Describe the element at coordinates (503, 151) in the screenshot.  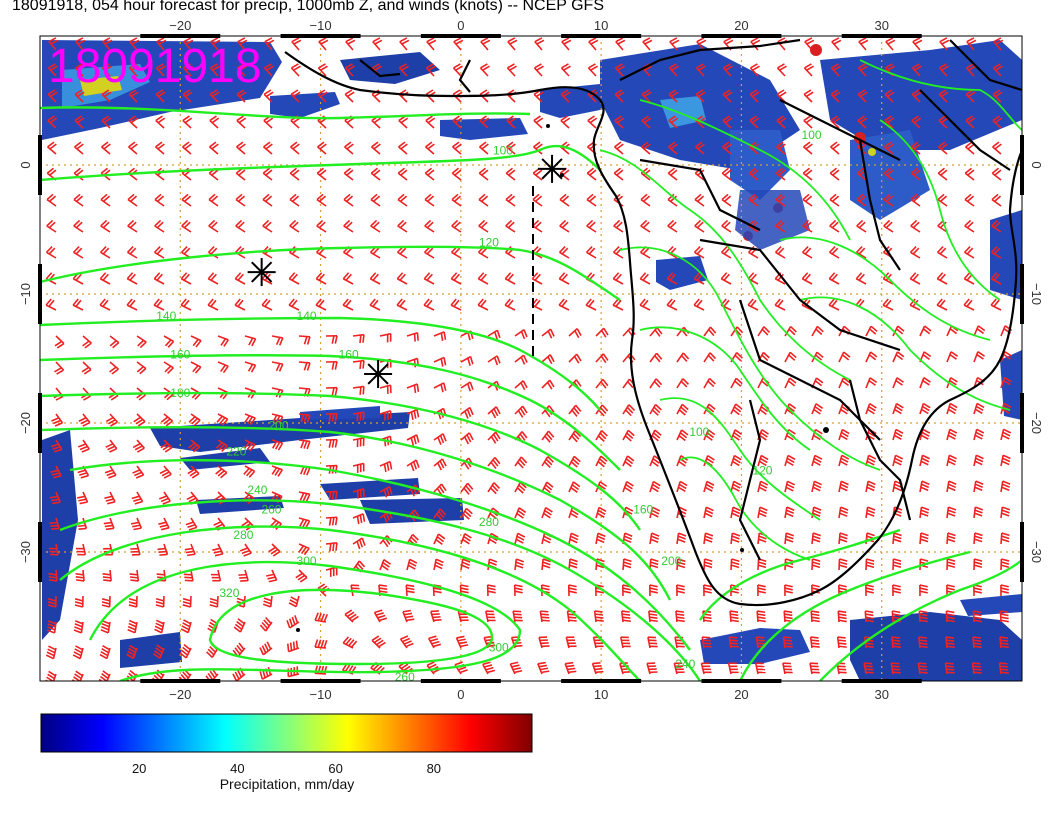
I see `contour-label: 100` at that location.